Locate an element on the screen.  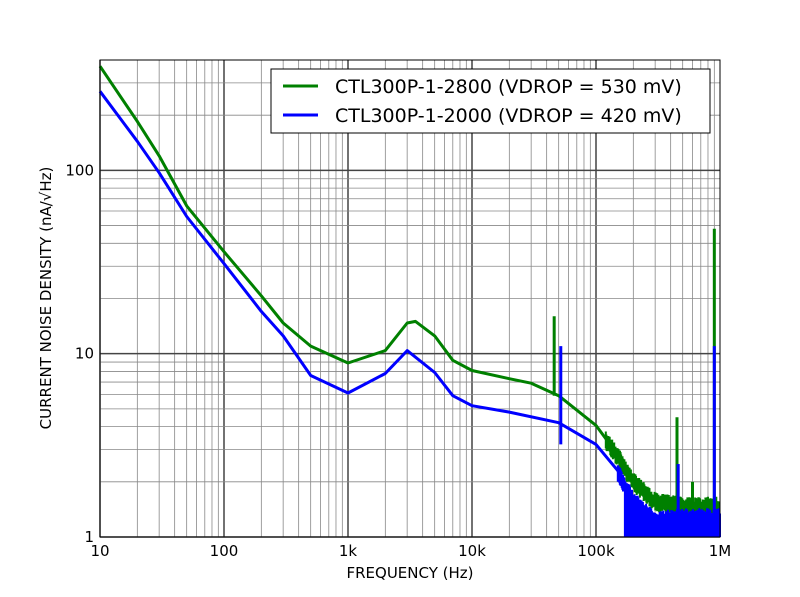
x-tick-label: 1k is located at coordinates (348, 551).